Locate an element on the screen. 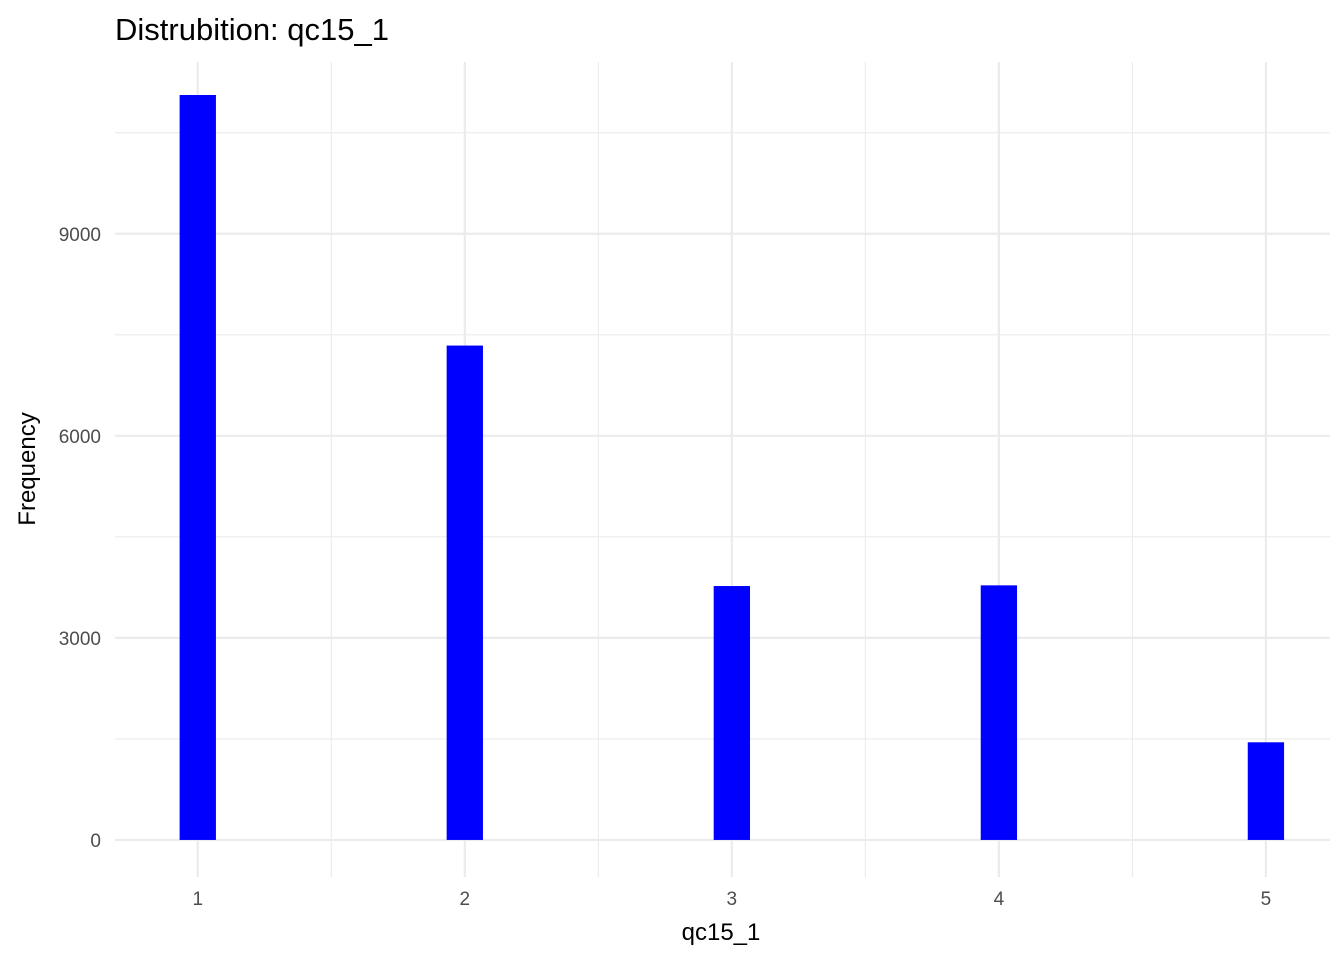  y-axis-title: Frequency is located at coordinates (27, 468).